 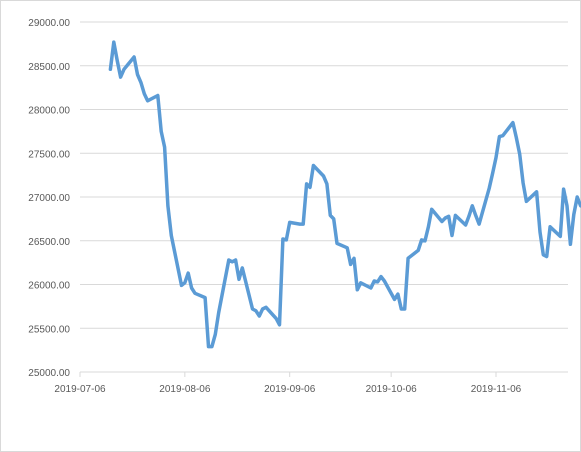 What do you see at coordinates (290, 389) in the screenshot?
I see `x-tick-label: 2019-09-06` at bounding box center [290, 389].